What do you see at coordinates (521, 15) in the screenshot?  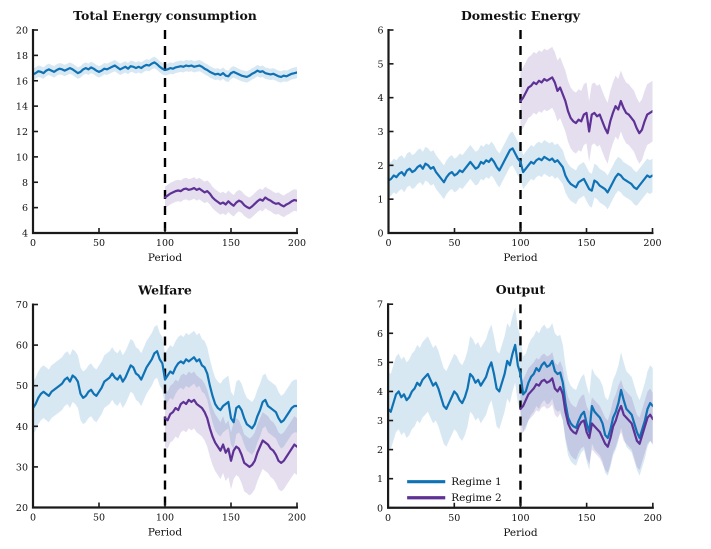 I see `chart-title: Domestic Energy` at bounding box center [521, 15].